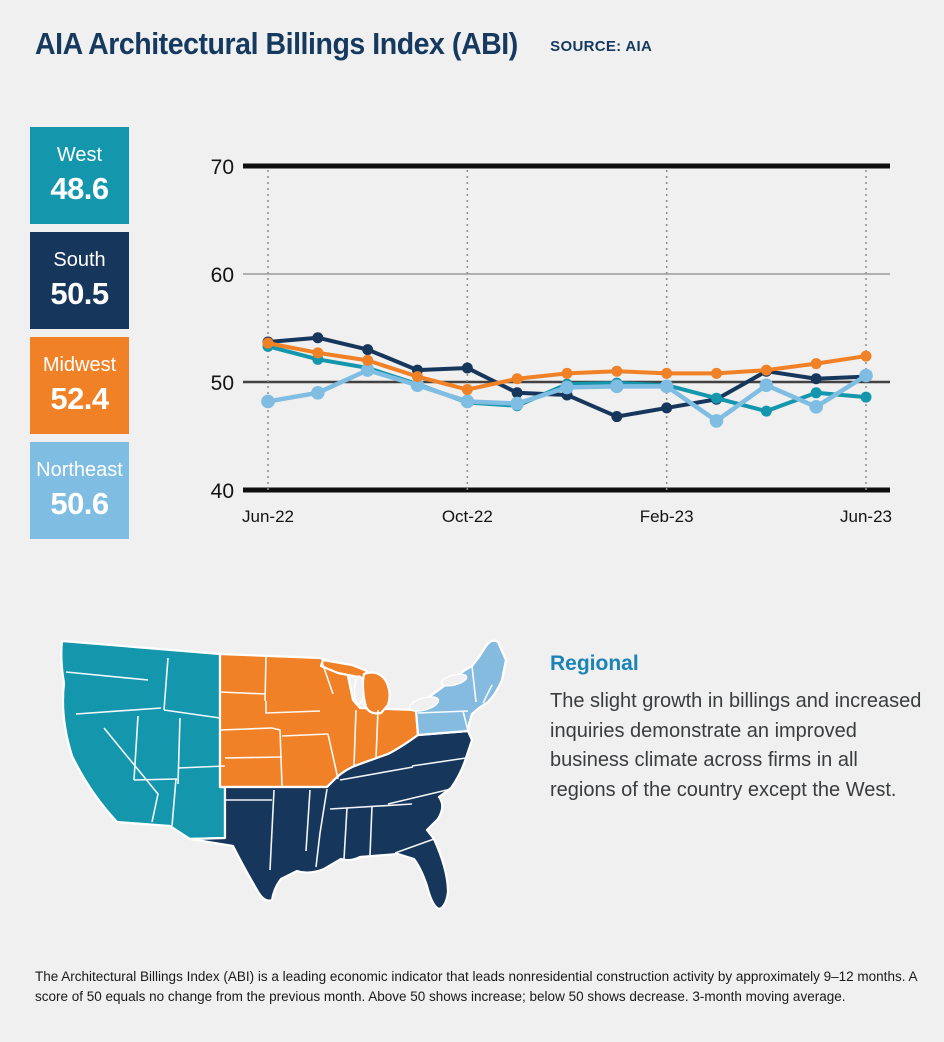  I want to click on us-regions-map, so click(284, 775).